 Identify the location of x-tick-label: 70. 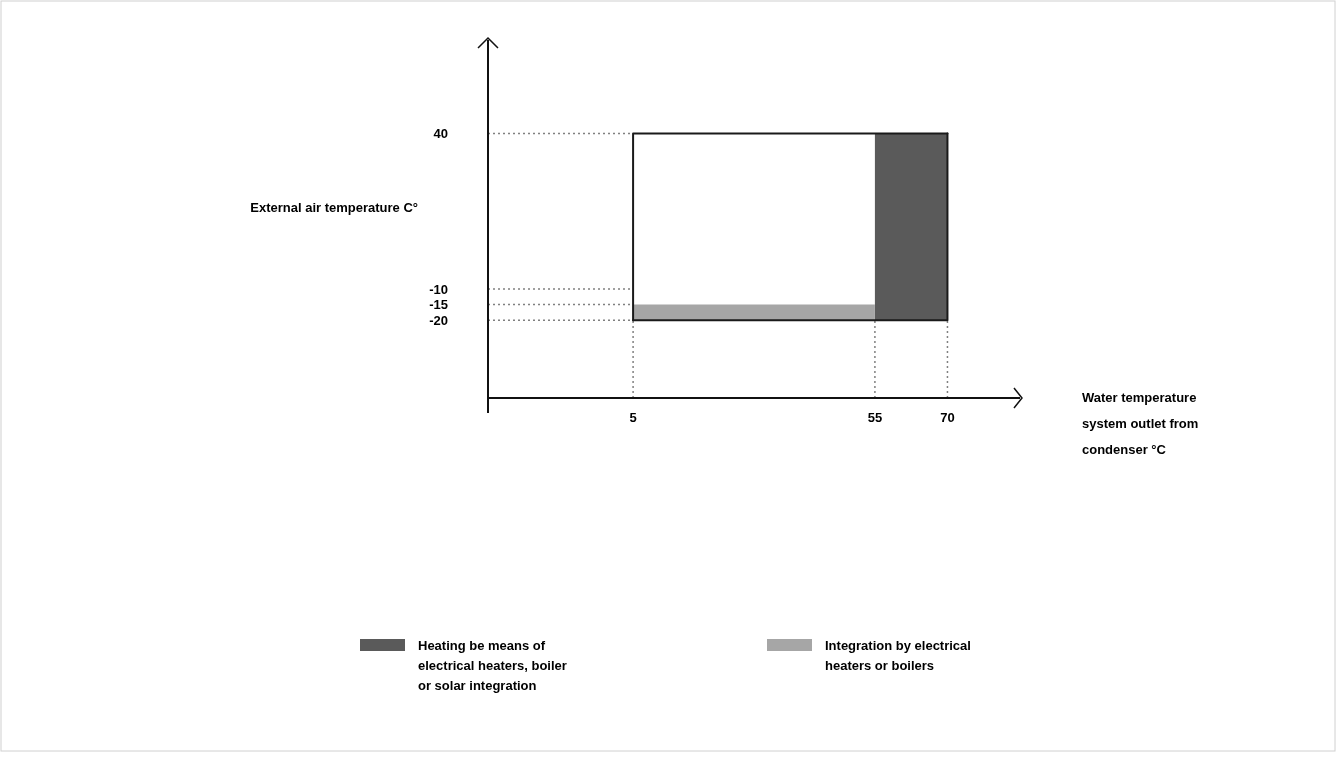
(947, 417).